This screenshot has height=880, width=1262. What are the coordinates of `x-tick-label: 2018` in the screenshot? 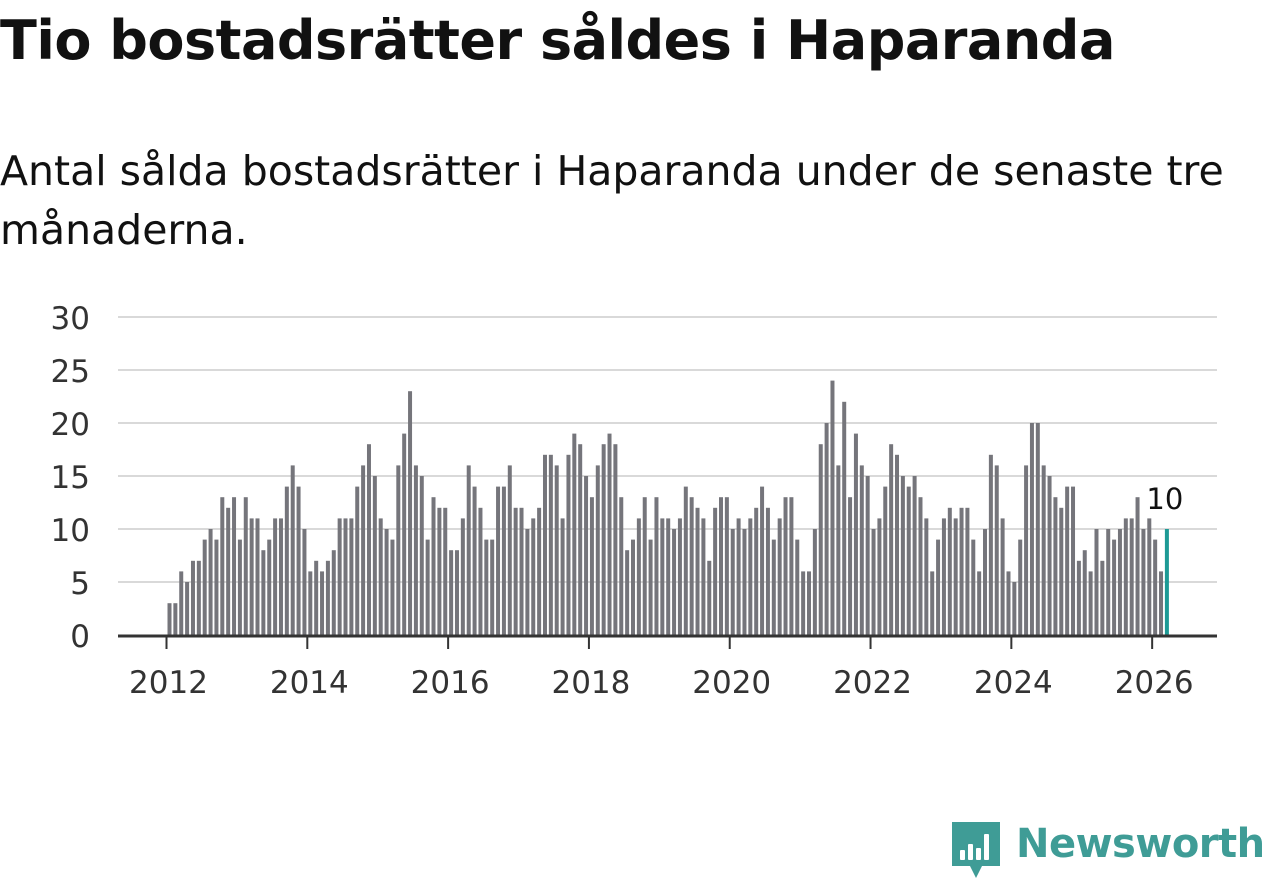 It's located at (590, 683).